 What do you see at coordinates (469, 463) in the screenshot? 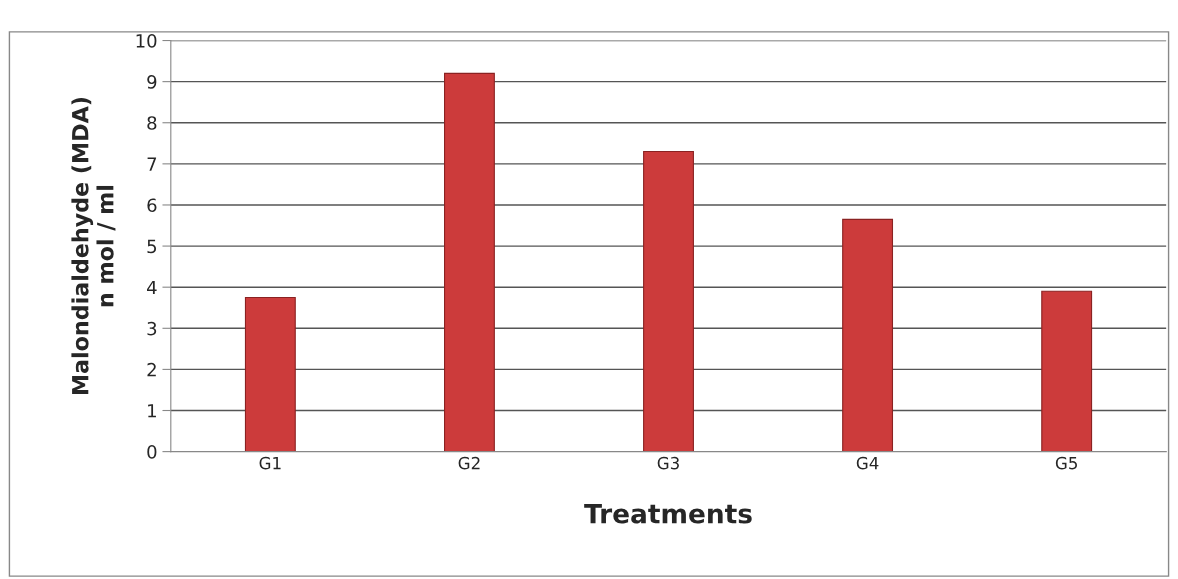
I see `x-tick-label: G2` at bounding box center [469, 463].